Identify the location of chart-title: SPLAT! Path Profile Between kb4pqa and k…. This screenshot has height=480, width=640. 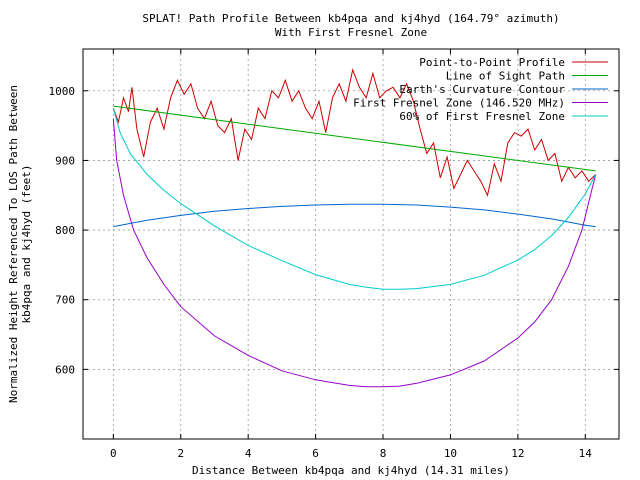
(350, 18).